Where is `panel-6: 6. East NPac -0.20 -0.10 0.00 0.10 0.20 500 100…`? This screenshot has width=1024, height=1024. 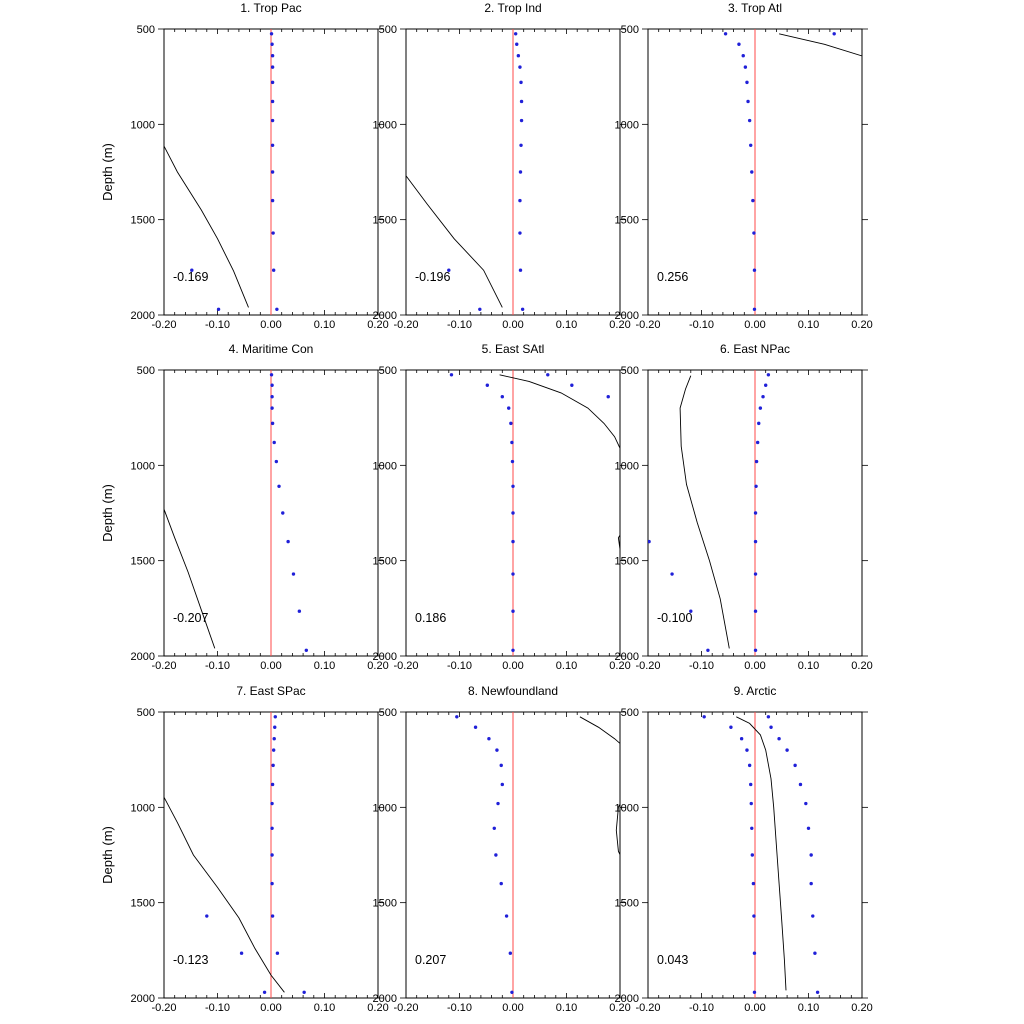
panel-6: 6. East NPac -0.20 -0.10 0.00 0.10 0.20 500 100… is located at coordinates (744, 507).